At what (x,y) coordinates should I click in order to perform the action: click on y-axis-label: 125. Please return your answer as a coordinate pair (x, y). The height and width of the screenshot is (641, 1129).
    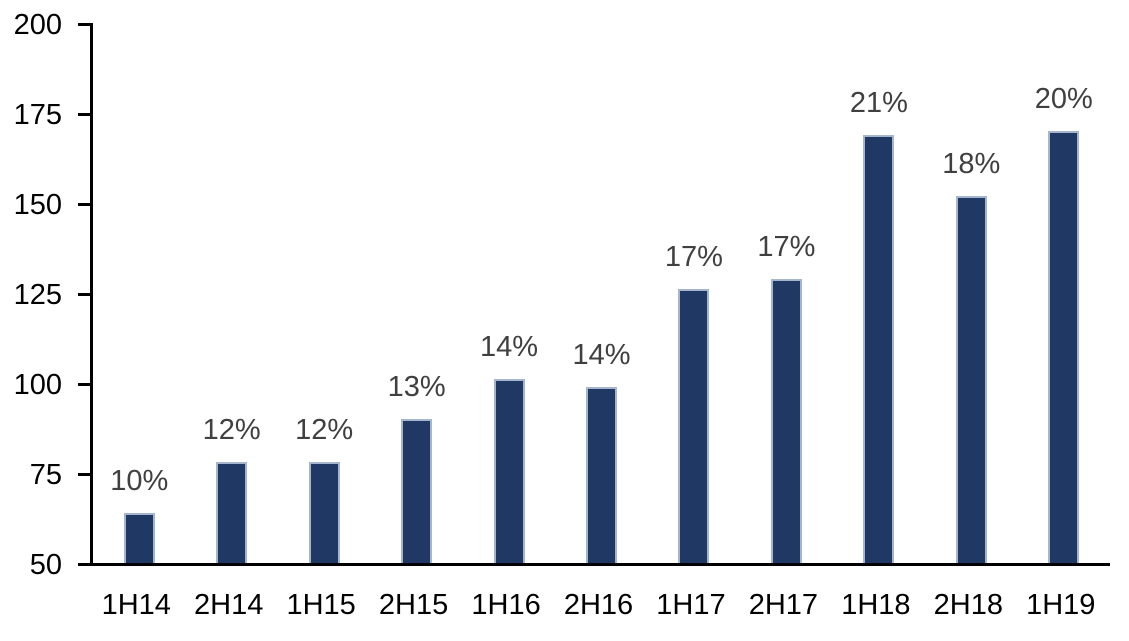
    Looking at the image, I should click on (37, 294).